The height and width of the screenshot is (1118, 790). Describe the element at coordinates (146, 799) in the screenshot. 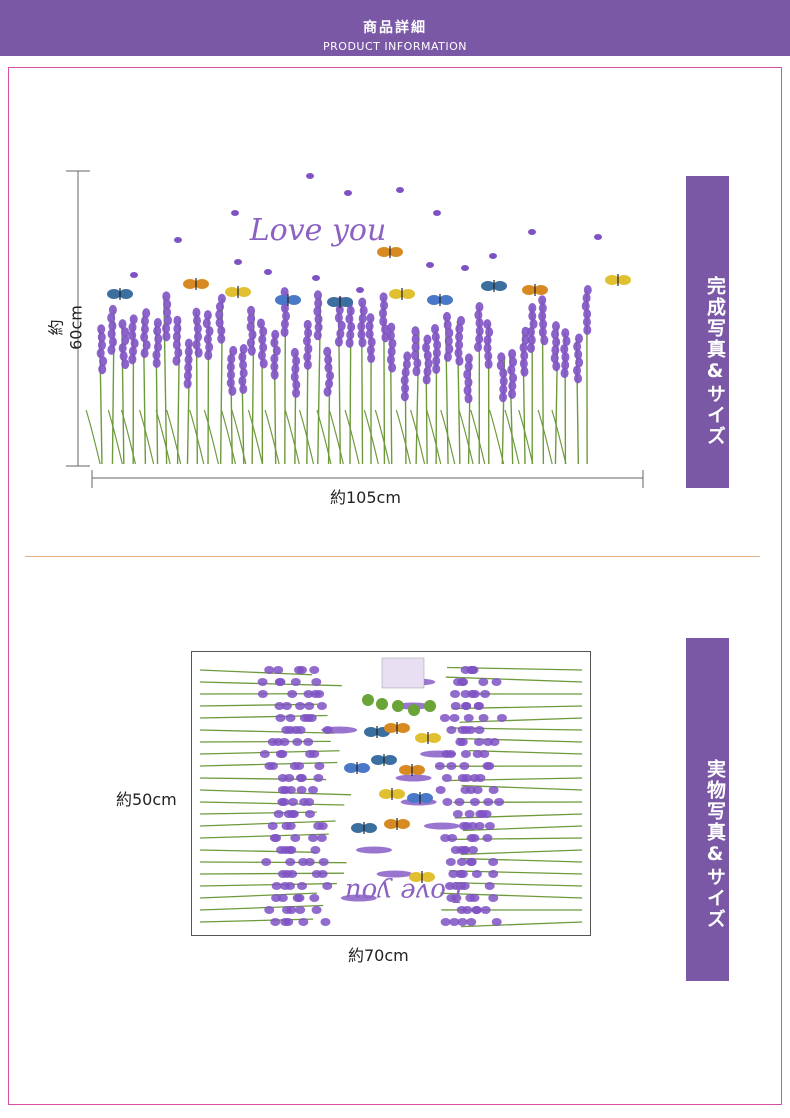

I see `height-label-actual: 約50cm` at that location.